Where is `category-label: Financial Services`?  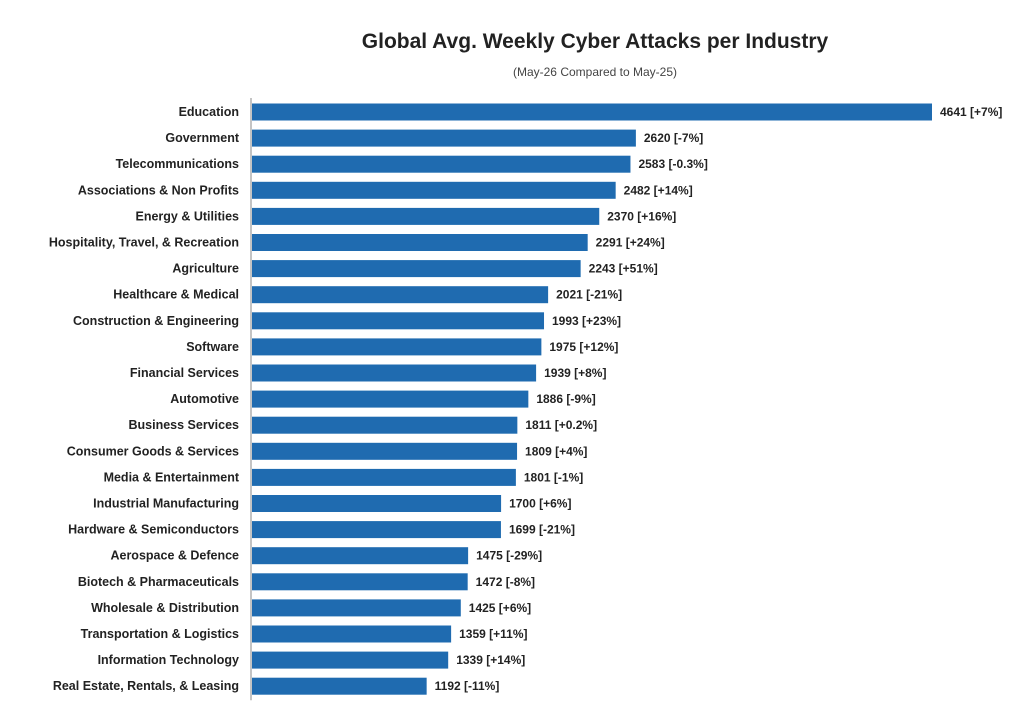
category-label: Financial Services is located at coordinates (184, 373).